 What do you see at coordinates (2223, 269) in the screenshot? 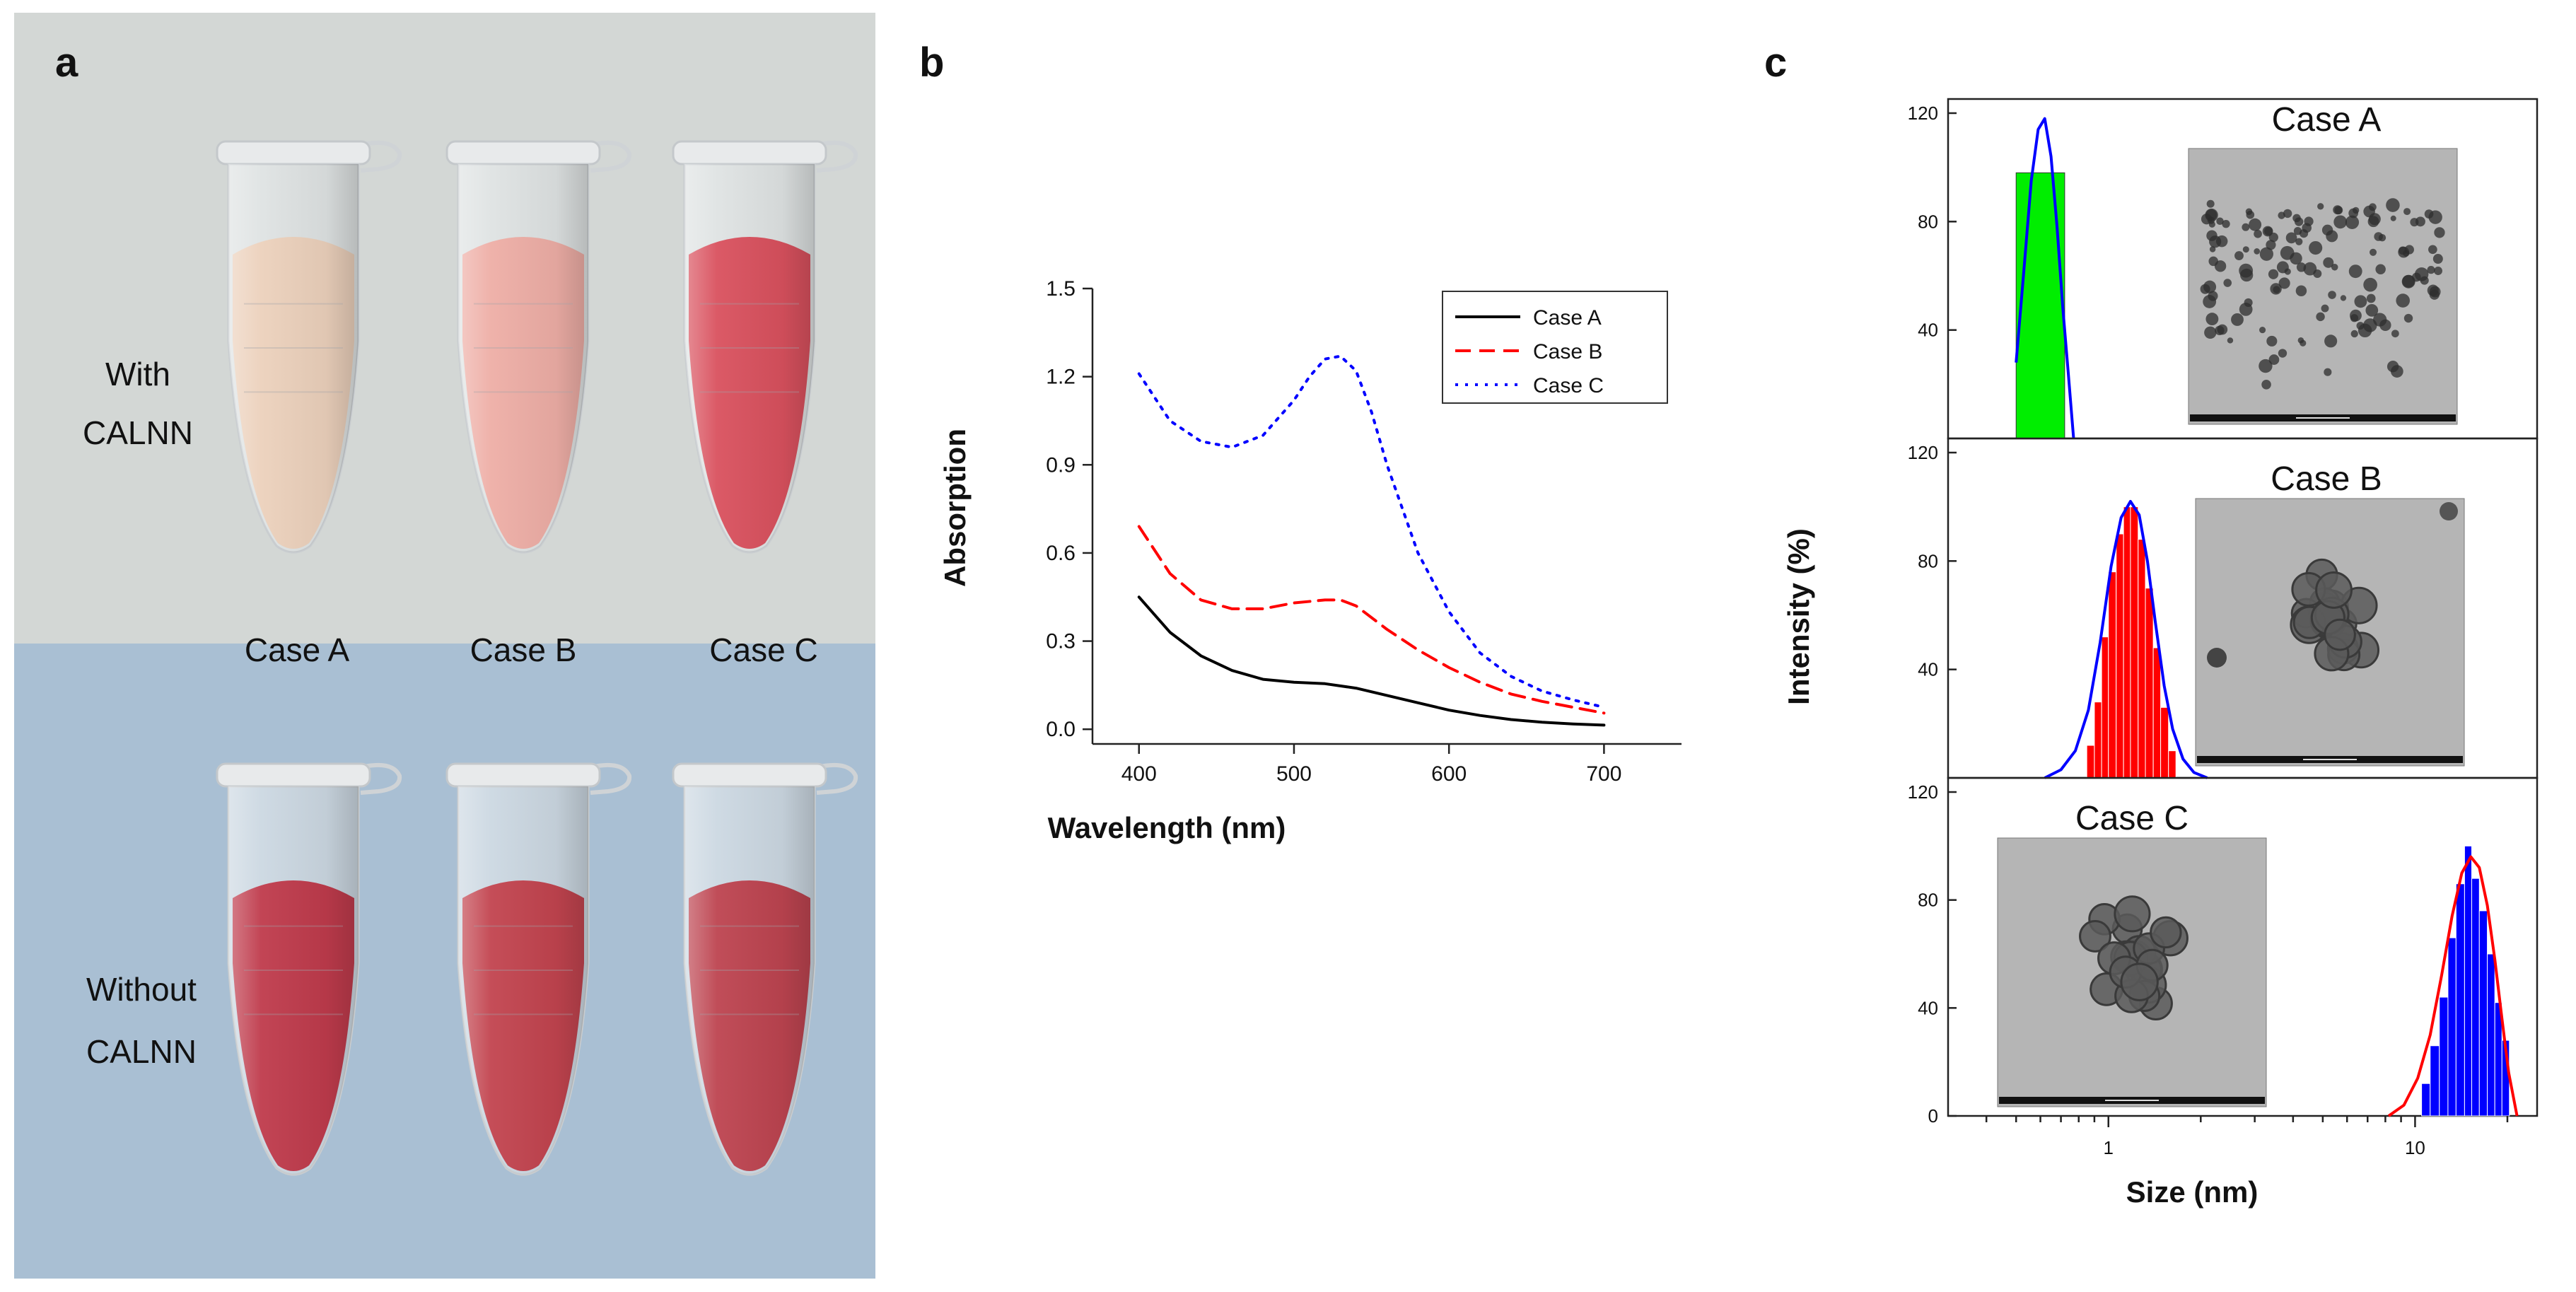
I see `chart-c-subplot-1: 40 80 120 Case A` at bounding box center [2223, 269].